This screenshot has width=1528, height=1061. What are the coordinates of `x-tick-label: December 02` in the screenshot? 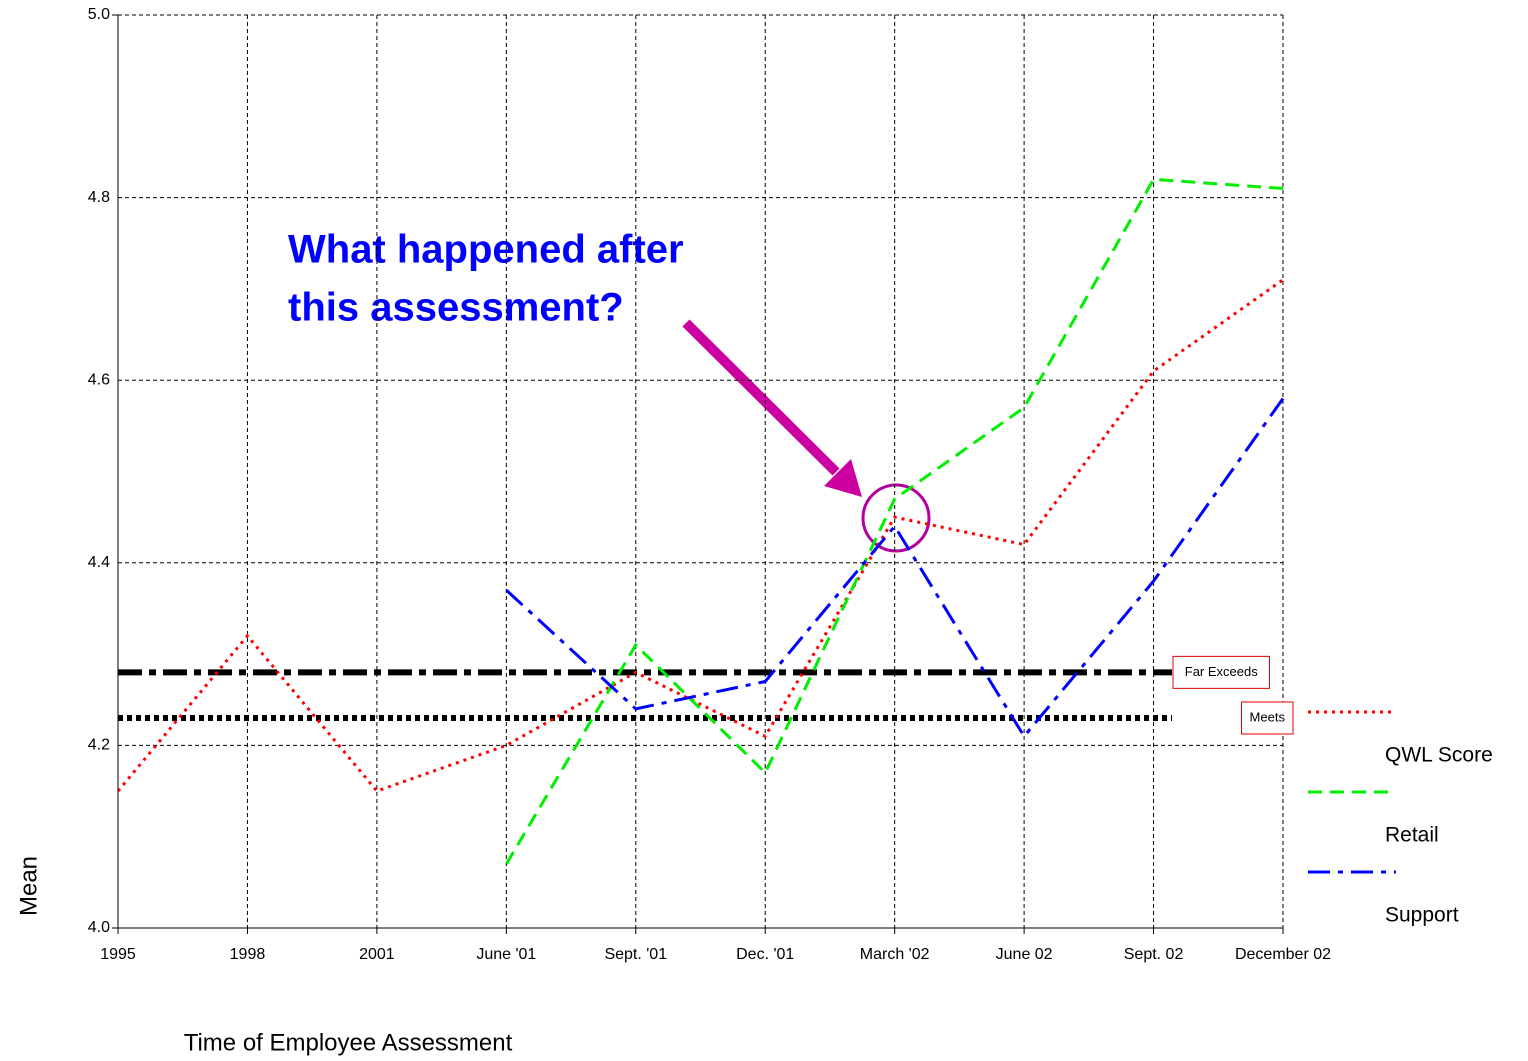 It's located at (1283, 954).